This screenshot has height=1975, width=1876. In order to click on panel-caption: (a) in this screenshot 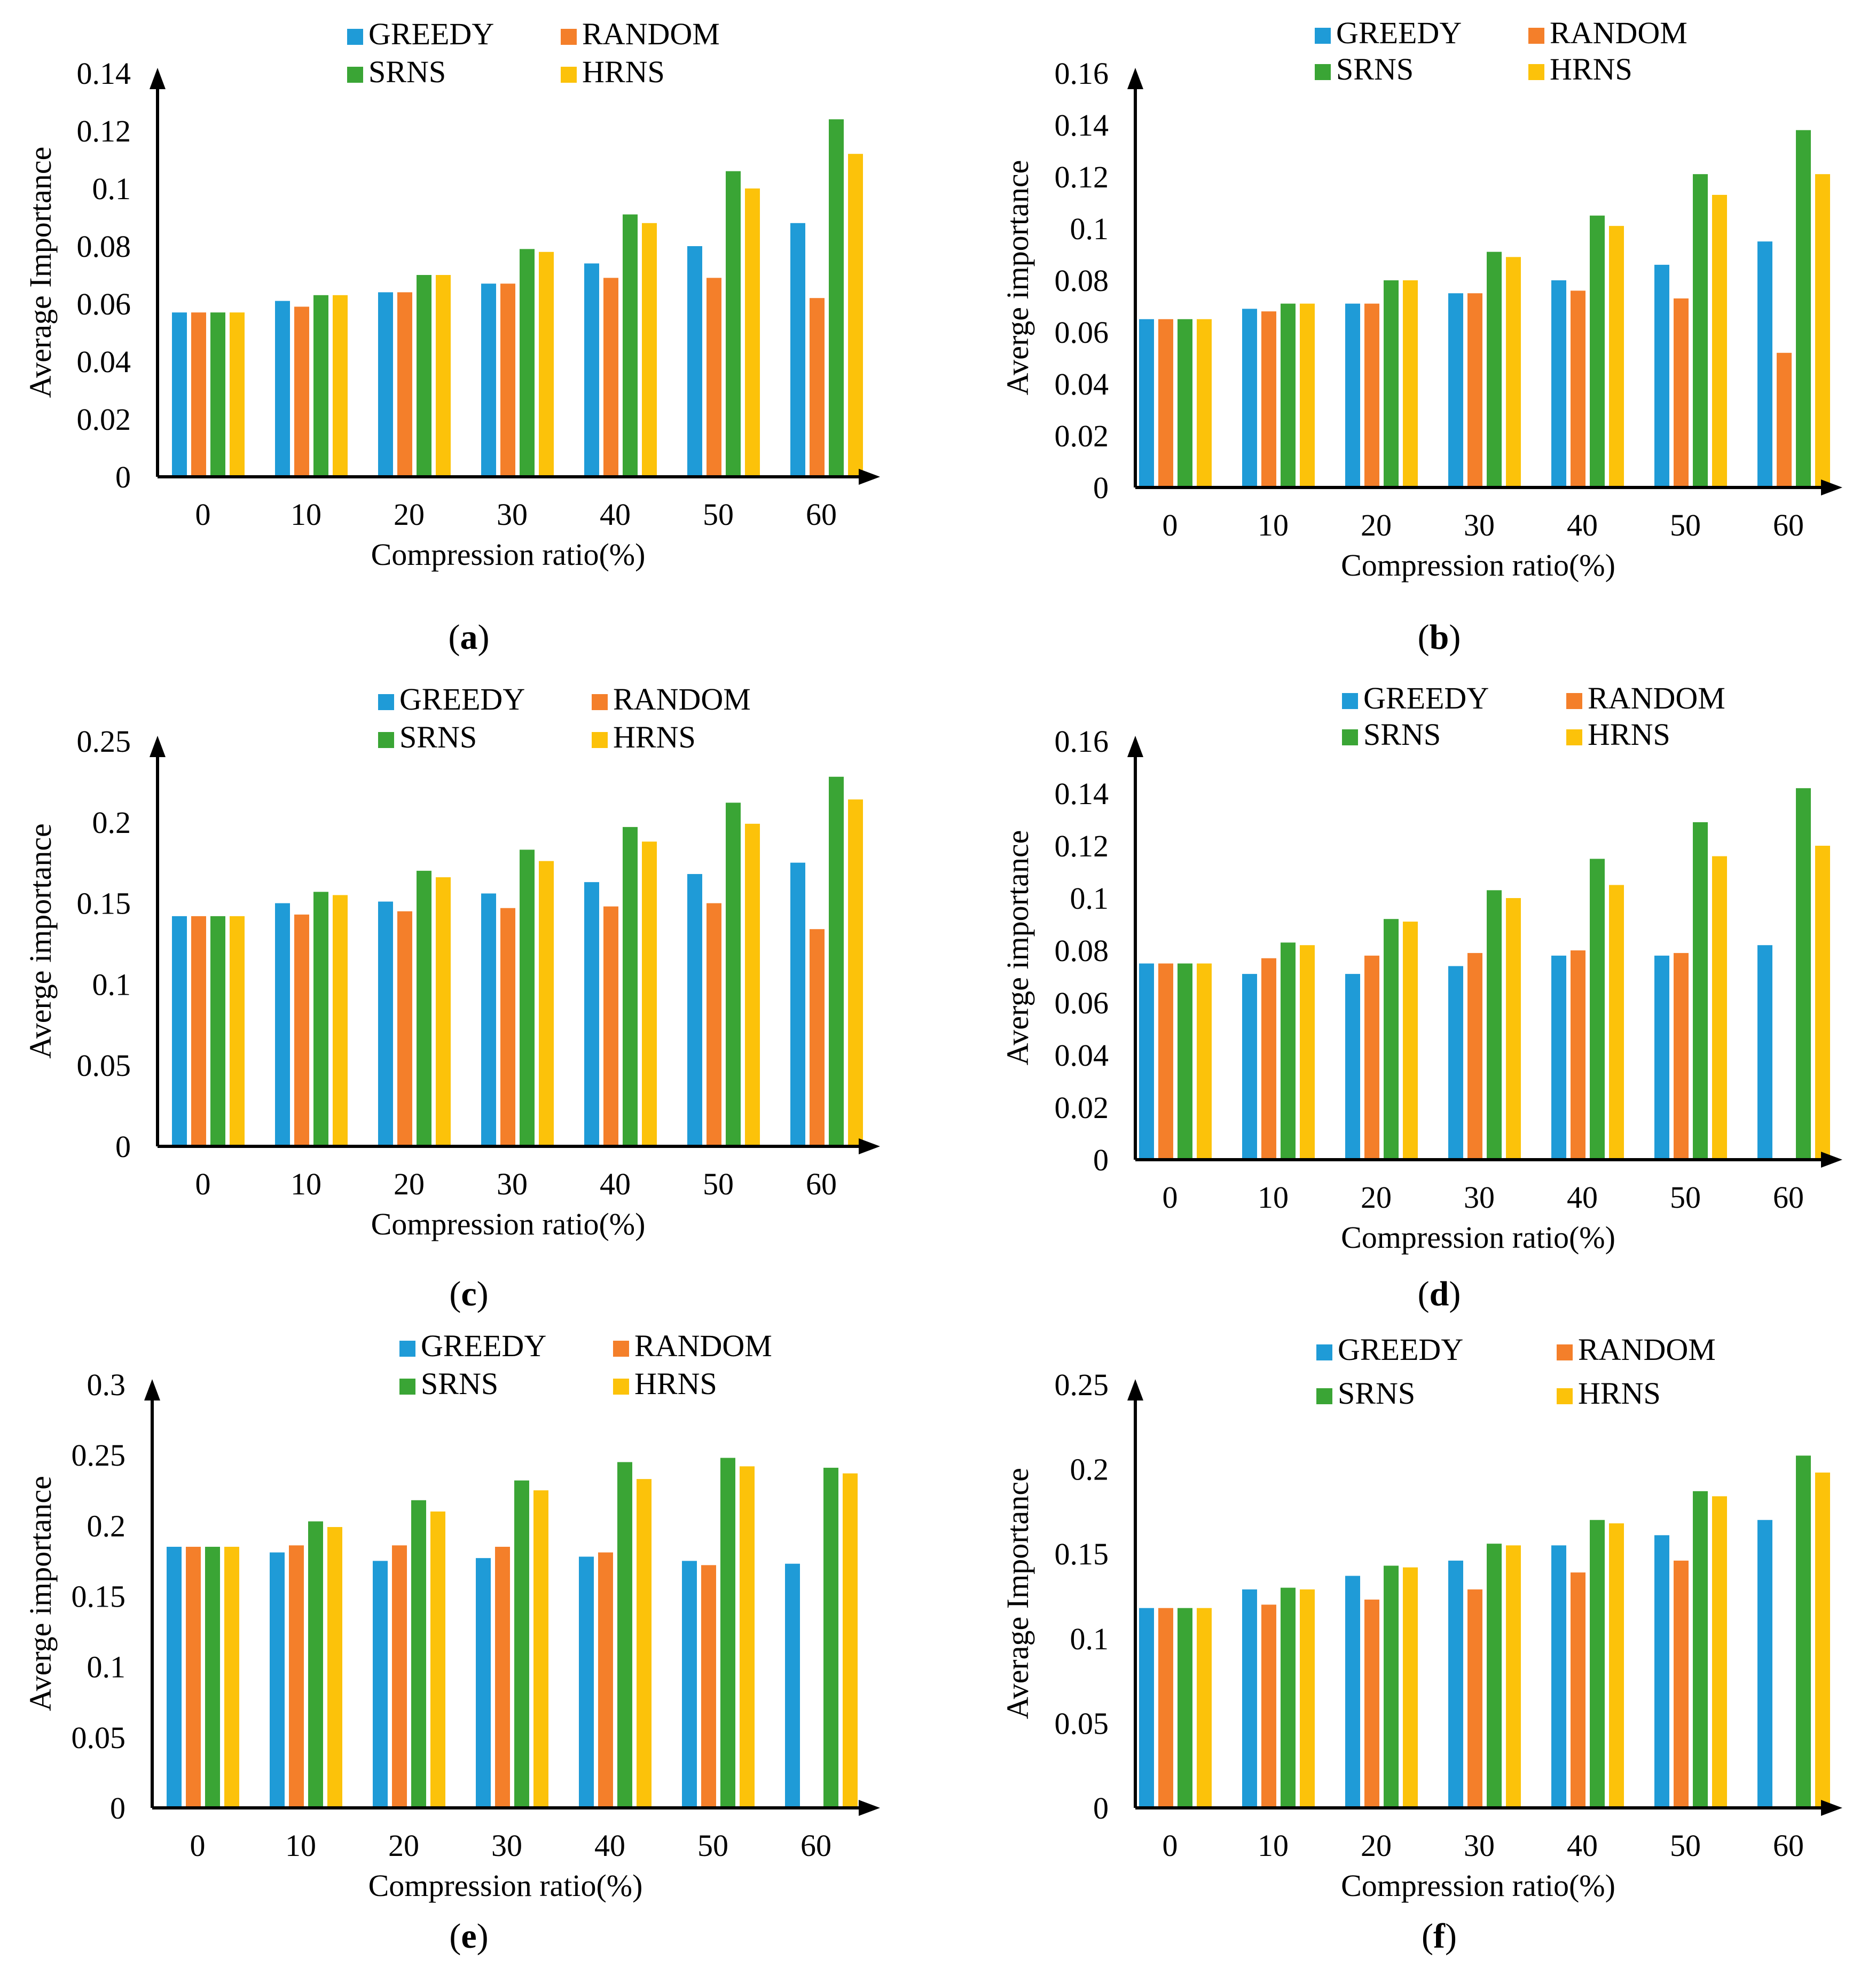, I will do `click(470, 637)`.